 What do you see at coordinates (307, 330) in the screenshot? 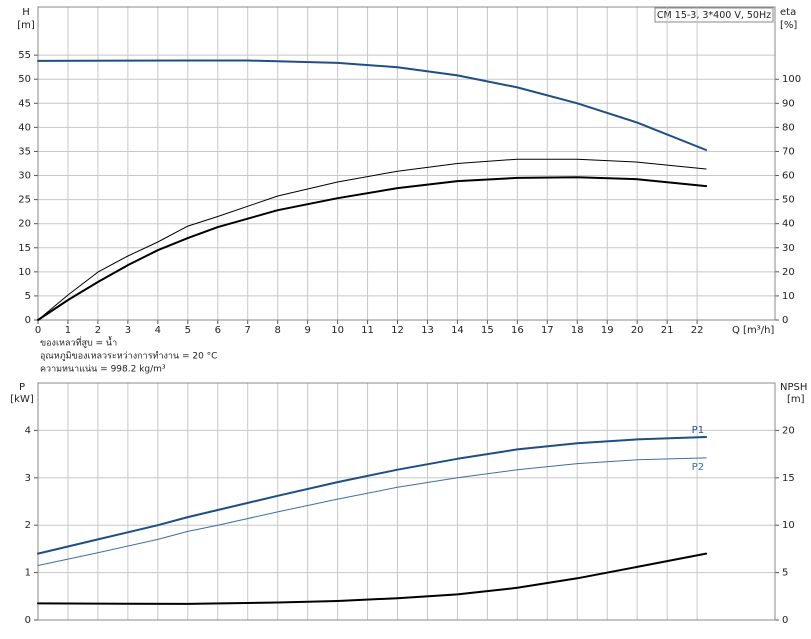
I see `x-tick-label: 9` at bounding box center [307, 330].